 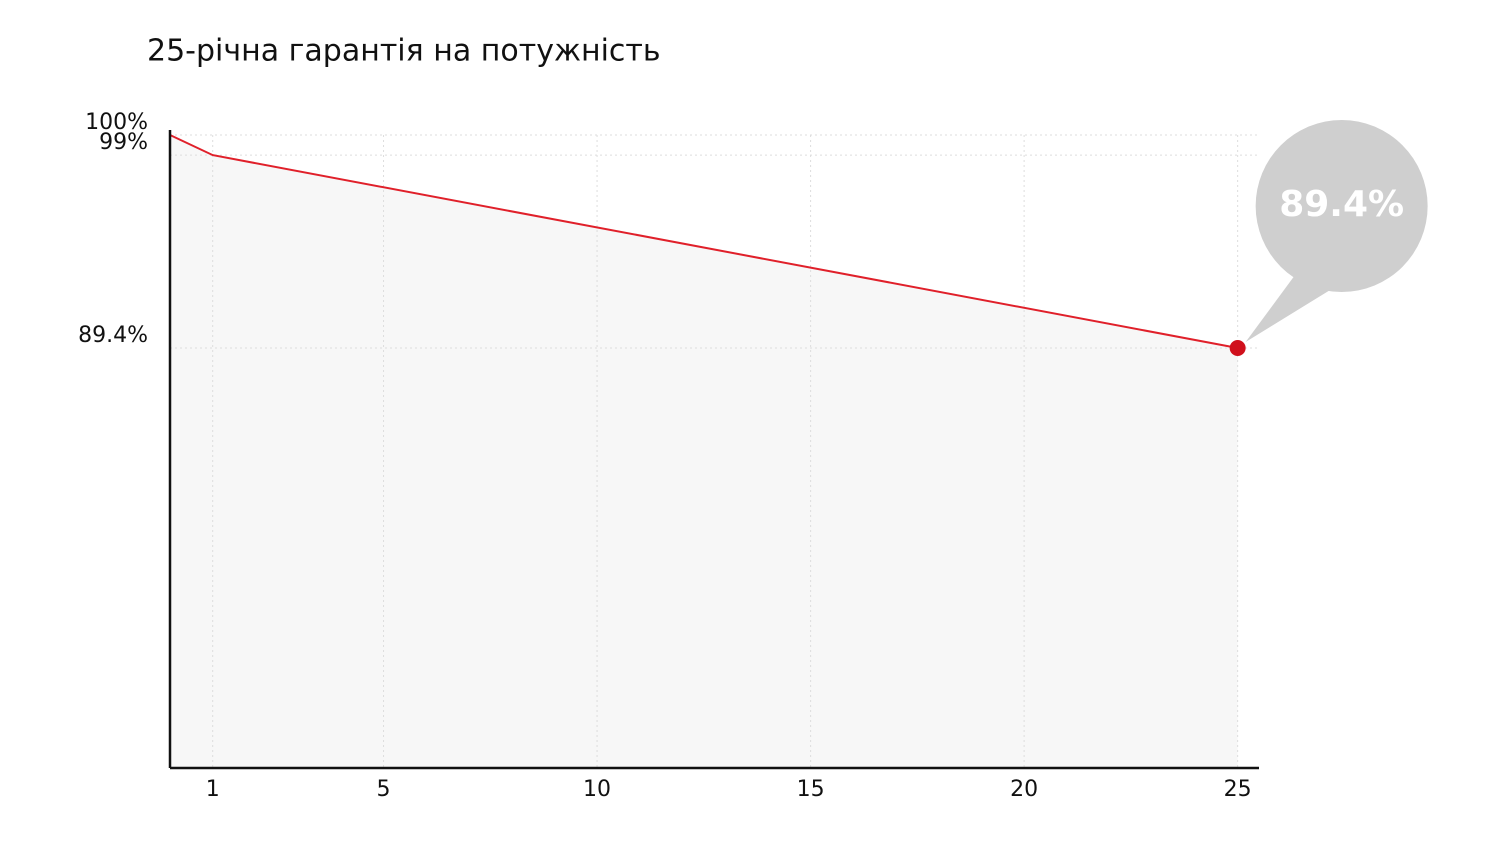 I want to click on x-tick-label: 10, so click(x=597, y=789).